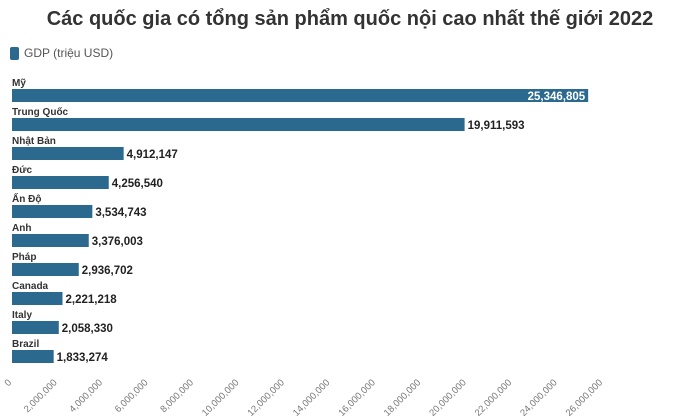  I want to click on x-tick-label: 4,000,000, so click(86, 396).